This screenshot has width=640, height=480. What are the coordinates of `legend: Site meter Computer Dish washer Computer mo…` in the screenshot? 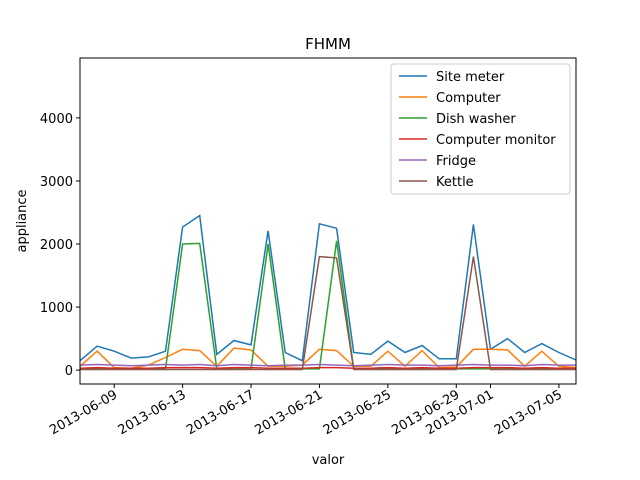 It's located at (480, 129).